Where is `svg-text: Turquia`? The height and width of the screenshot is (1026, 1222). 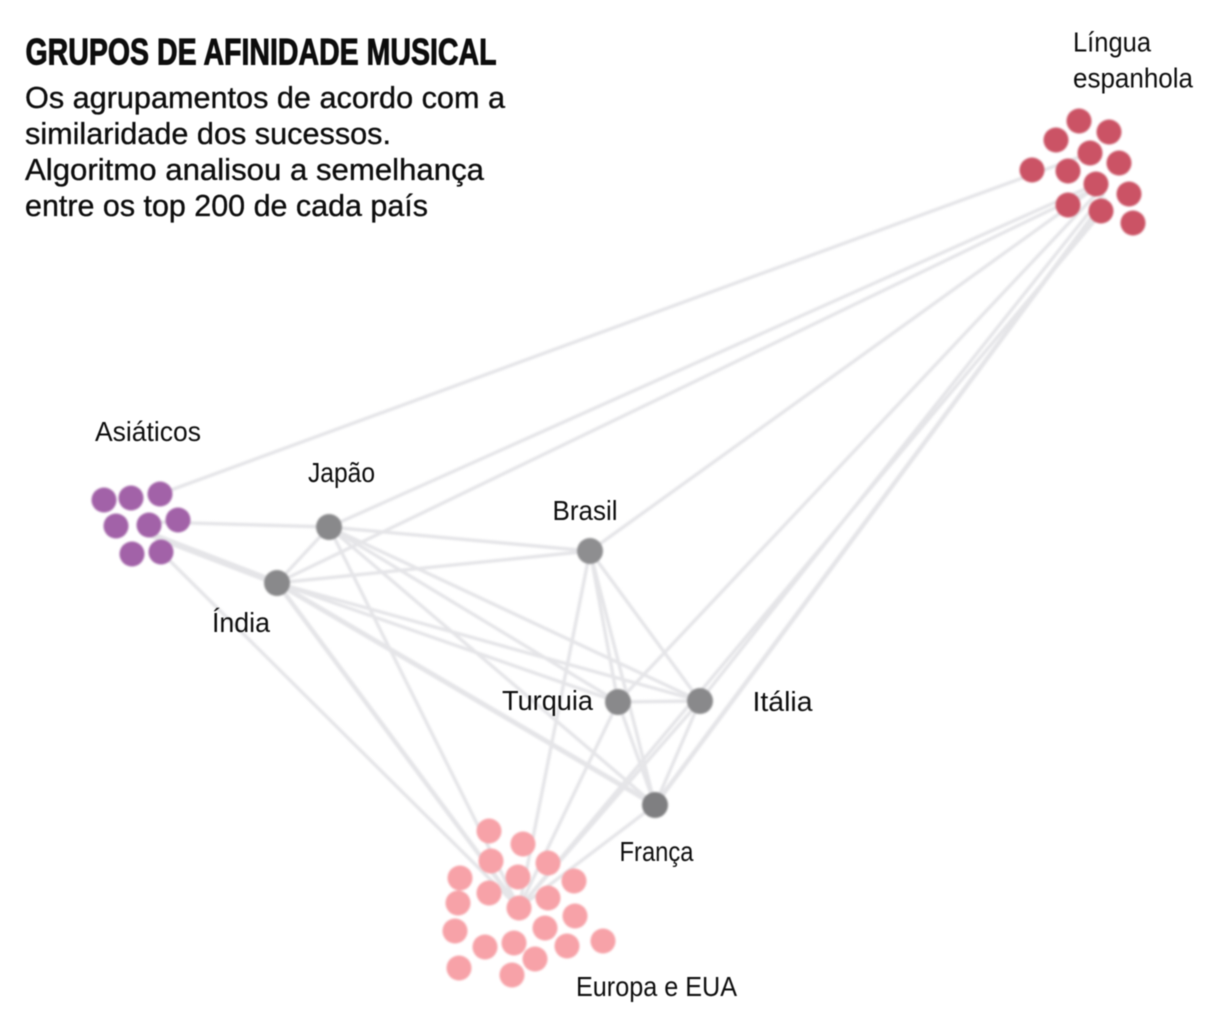 svg-text: Turquia is located at coordinates (547, 700).